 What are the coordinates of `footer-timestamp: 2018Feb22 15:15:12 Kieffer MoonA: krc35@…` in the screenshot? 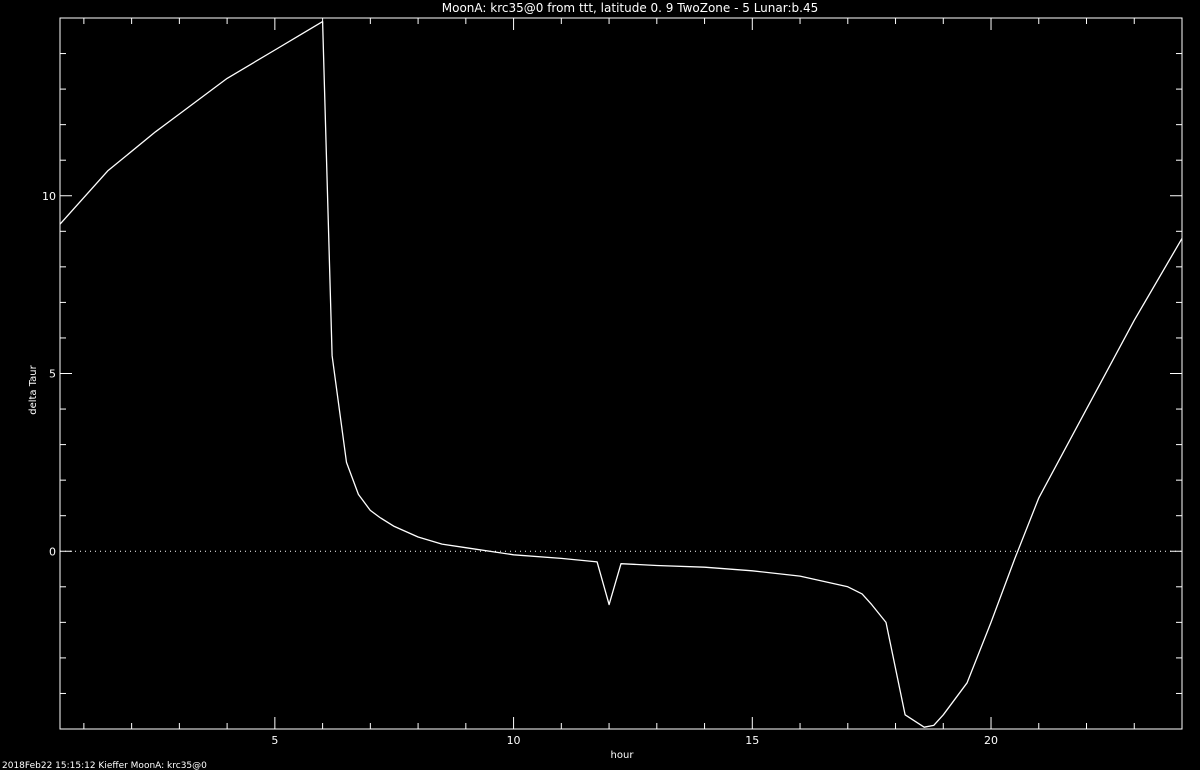 It's located at (104, 765).